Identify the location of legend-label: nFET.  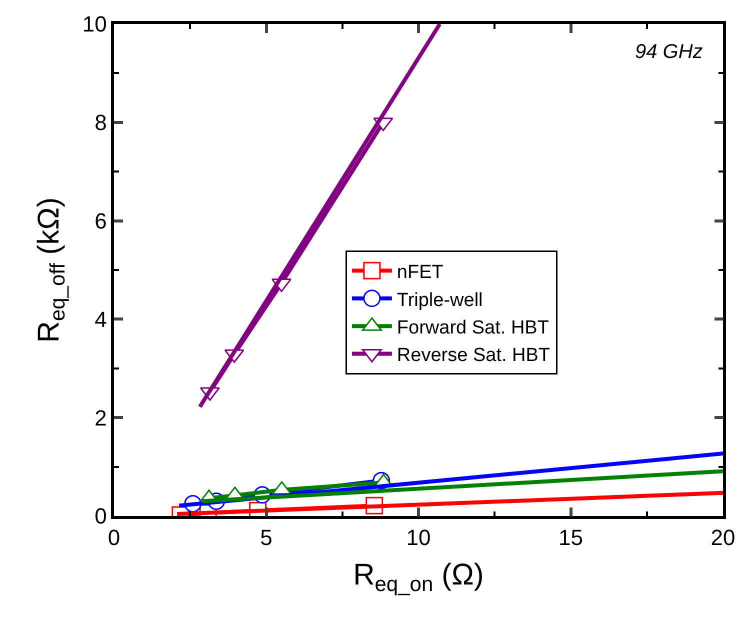
(420, 273).